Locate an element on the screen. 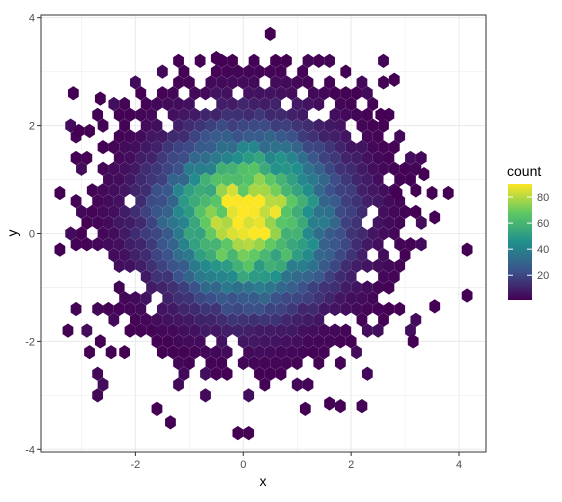  legend-title: count is located at coordinates (524, 171).